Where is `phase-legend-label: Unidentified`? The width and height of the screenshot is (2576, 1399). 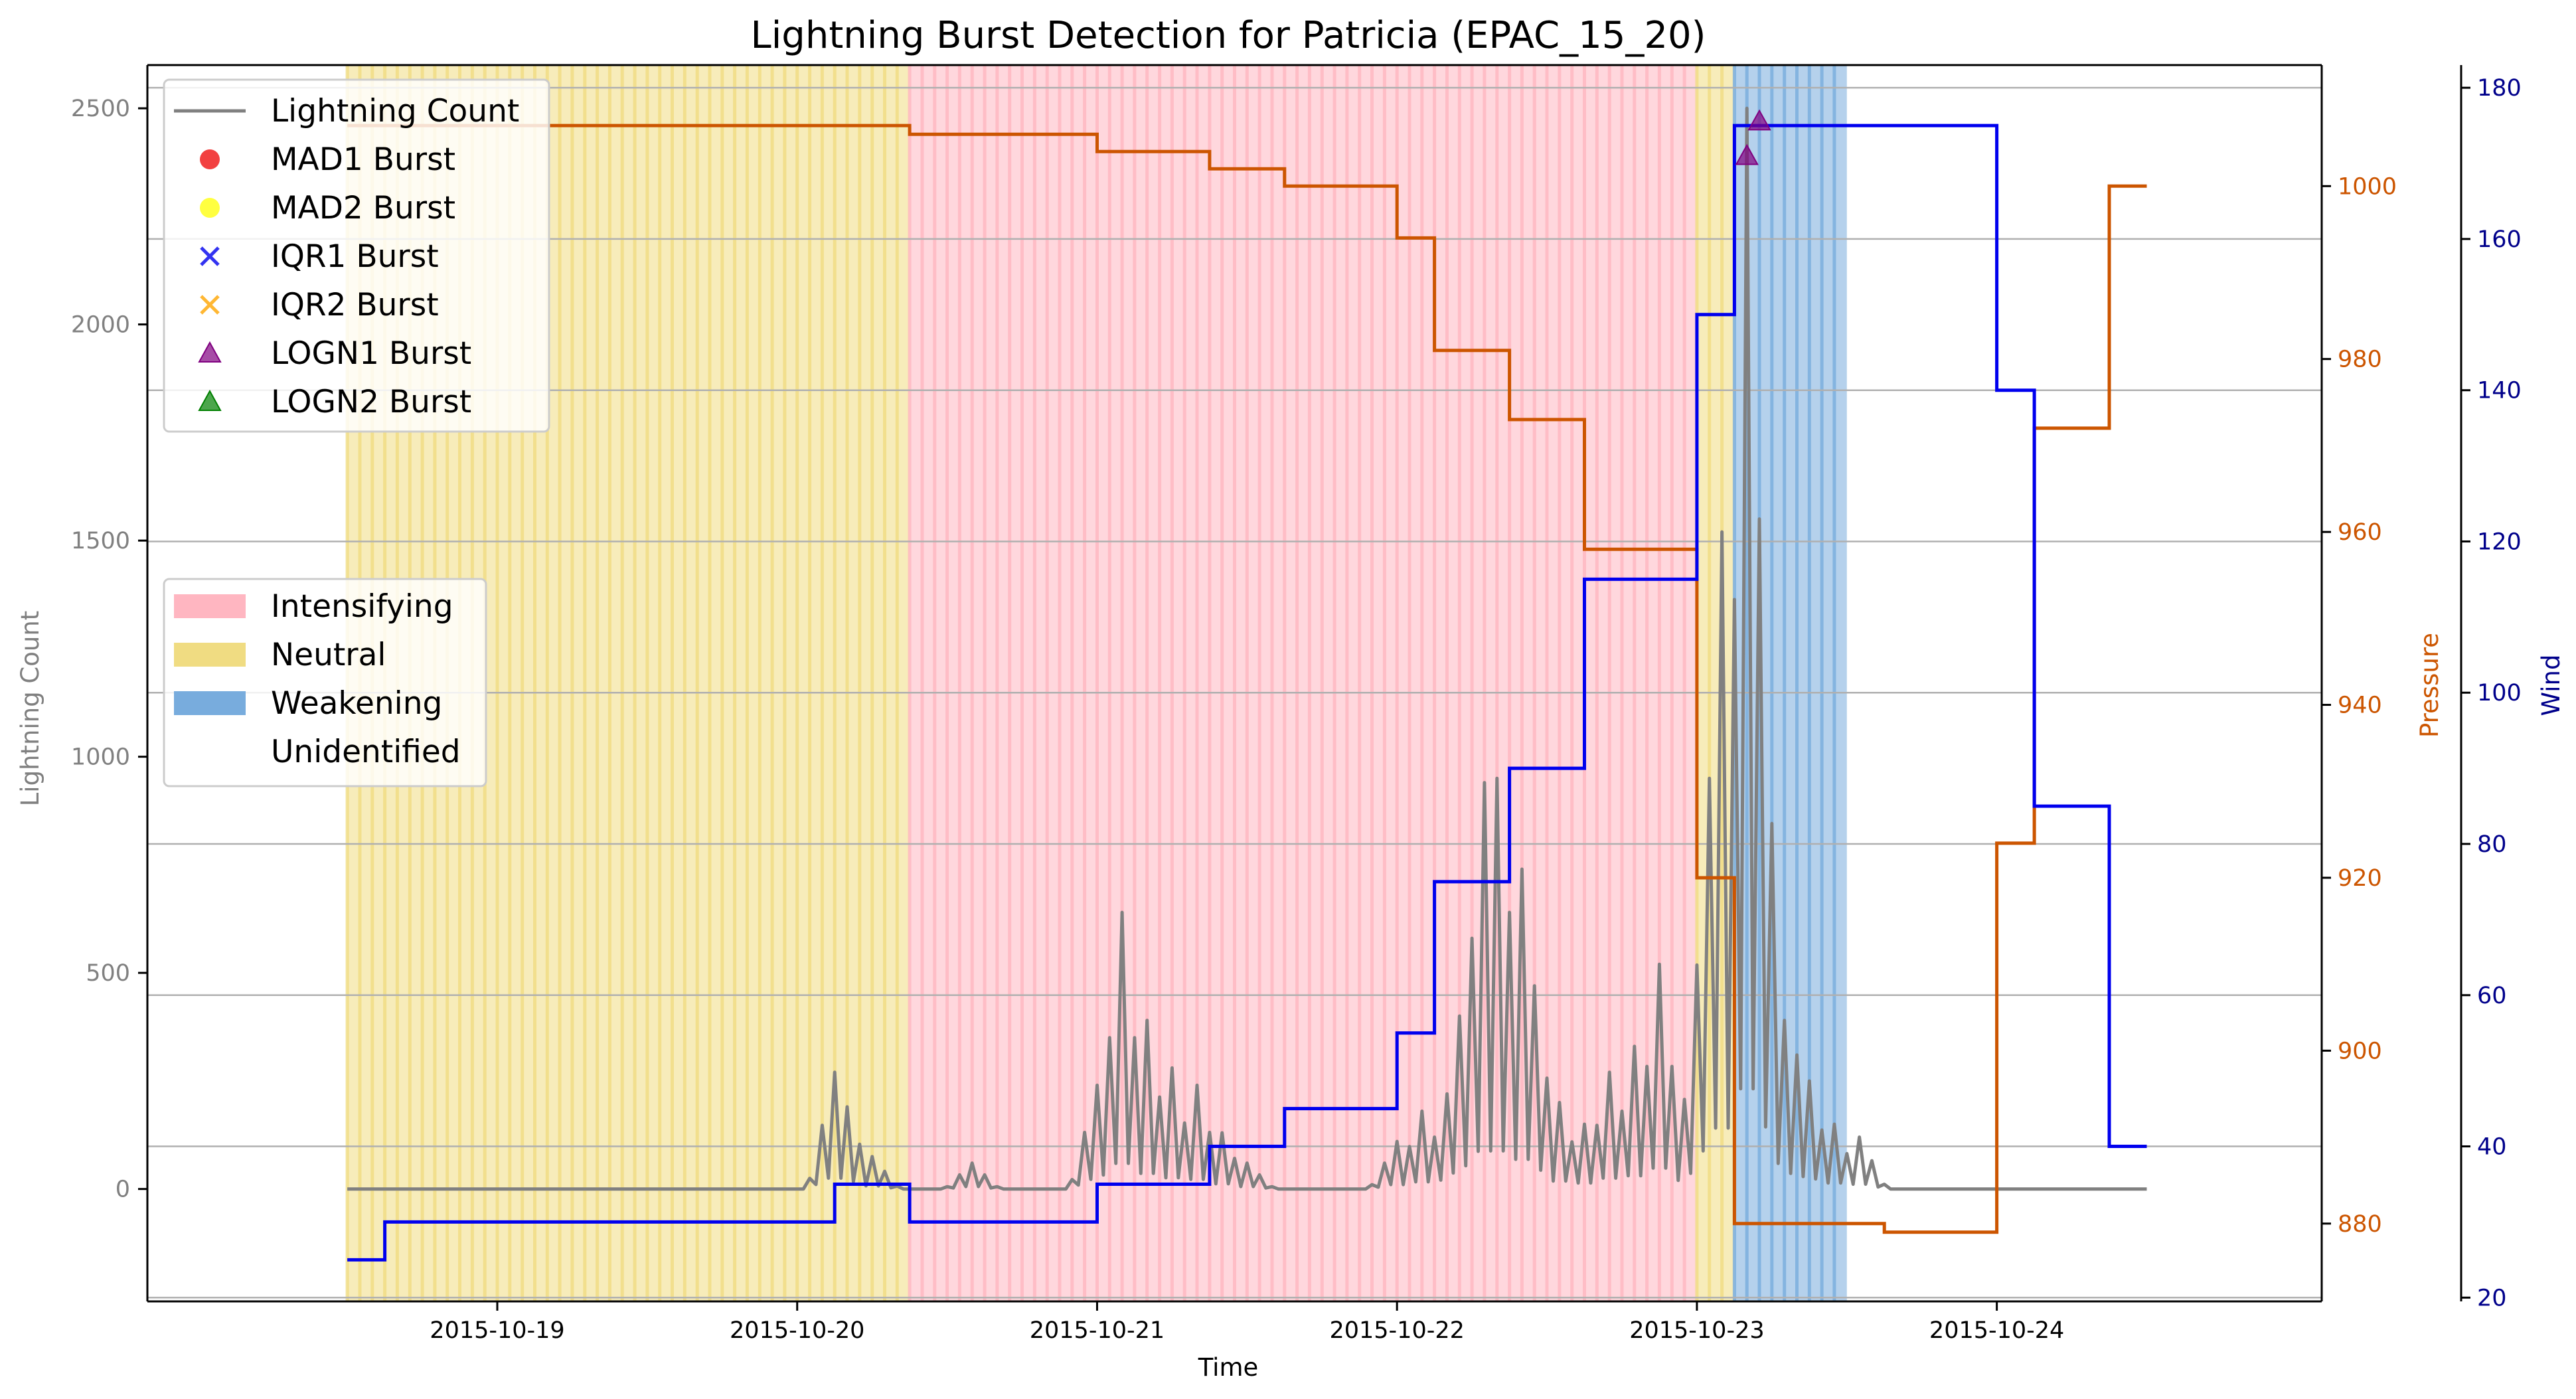 phase-legend-label: Unidentified is located at coordinates (366, 752).